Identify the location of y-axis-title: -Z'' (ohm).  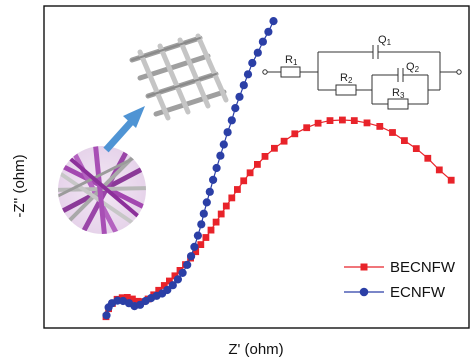
(19, 185).